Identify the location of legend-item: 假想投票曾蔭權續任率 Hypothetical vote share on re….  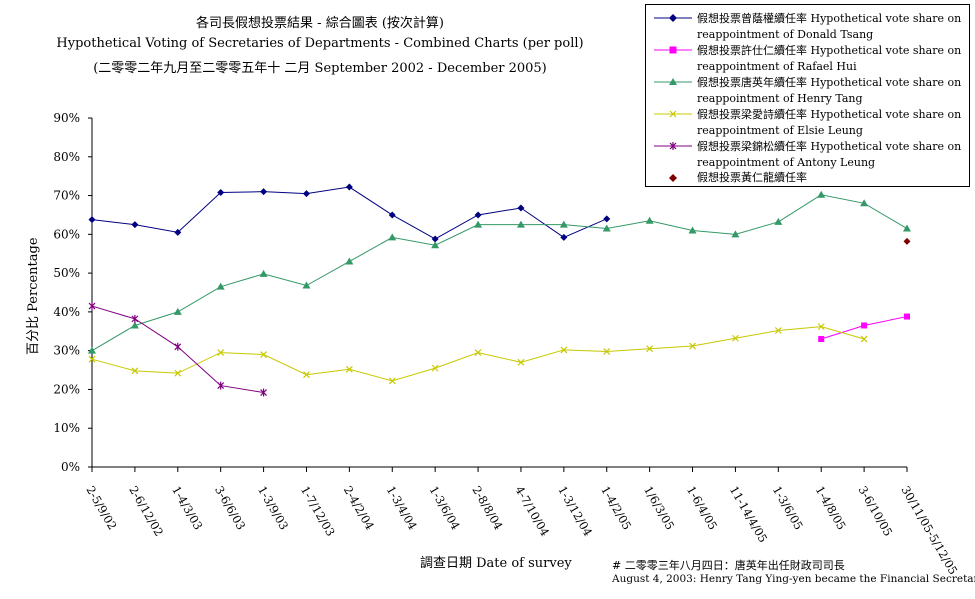
(806, 26).